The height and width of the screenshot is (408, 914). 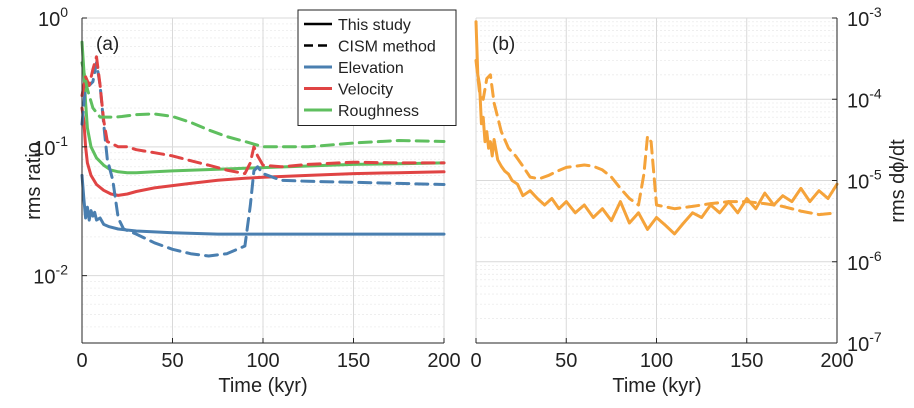 I want to click on legend-label-roughness: Roughness, so click(x=378, y=111).